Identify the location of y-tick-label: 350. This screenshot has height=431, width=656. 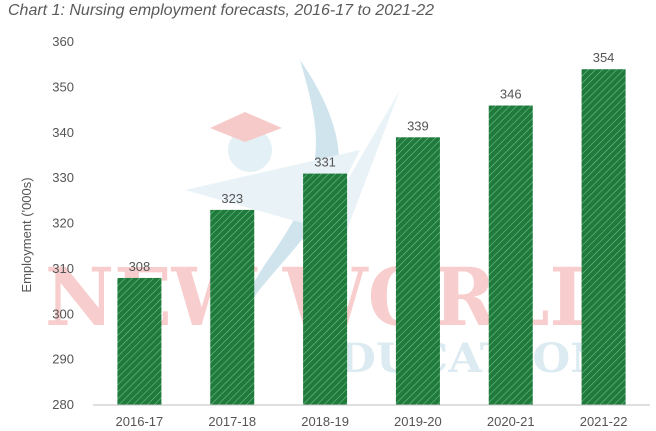
(63, 86).